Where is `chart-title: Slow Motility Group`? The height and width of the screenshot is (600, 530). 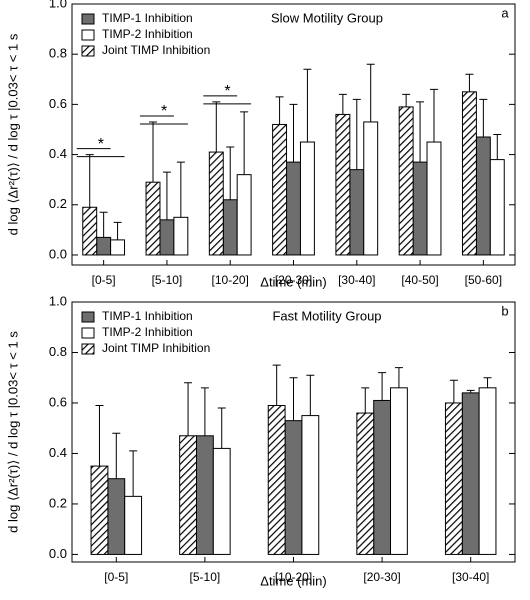
chart-title: Slow Motility Group is located at coordinates (327, 17).